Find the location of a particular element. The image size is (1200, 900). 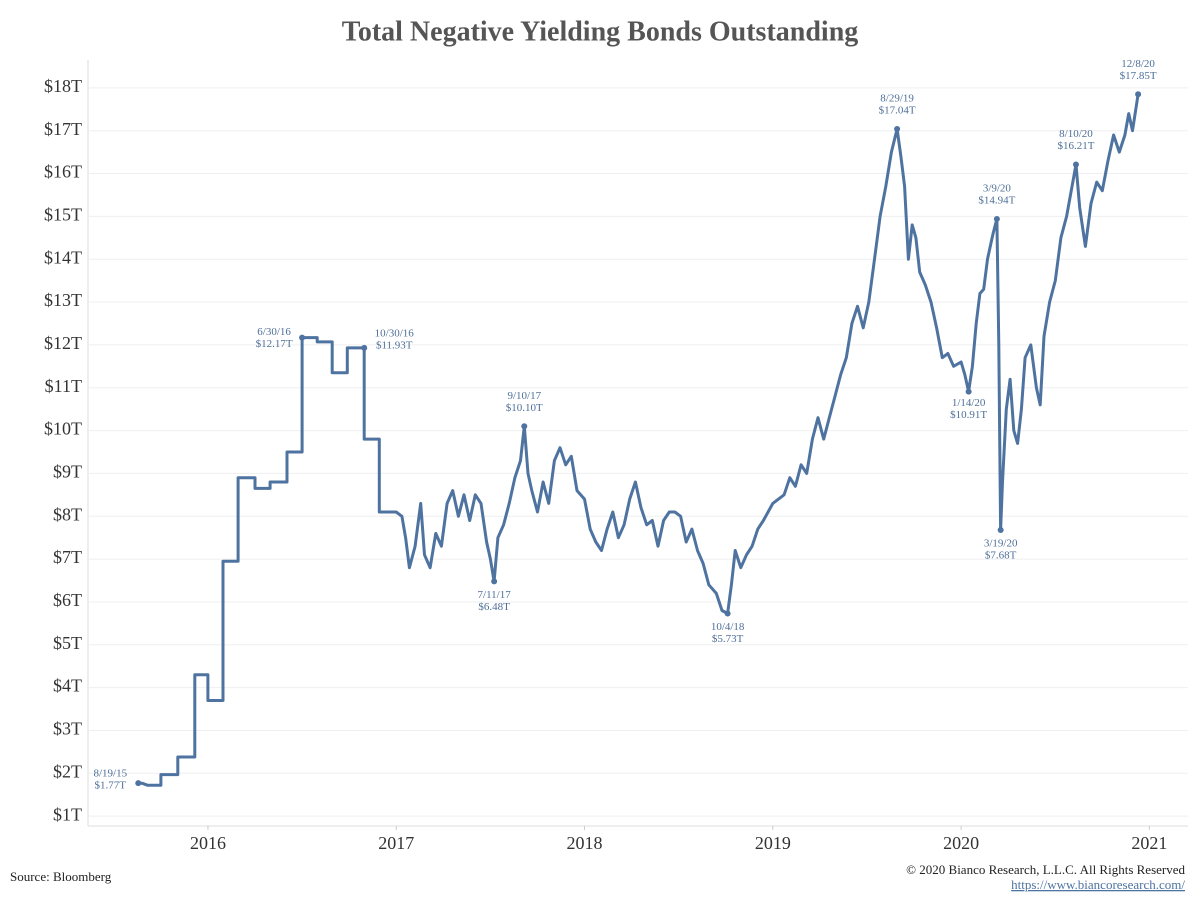

y-tick-label: $12T is located at coordinates (63, 343).